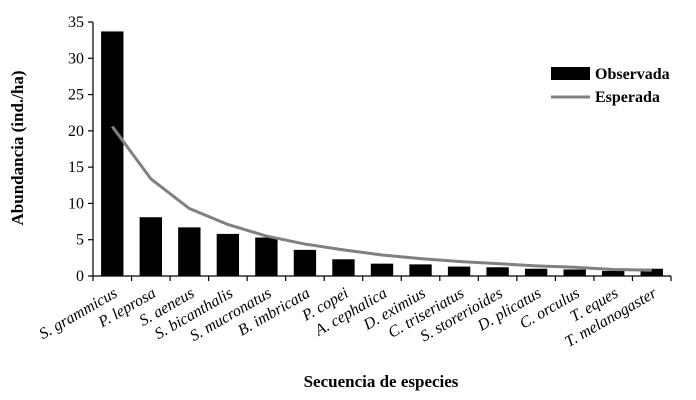 This screenshot has height=400, width=696. Describe the element at coordinates (81, 149) in the screenshot. I see `y-axis: 0 5 10 15 20 25 30 35` at that location.